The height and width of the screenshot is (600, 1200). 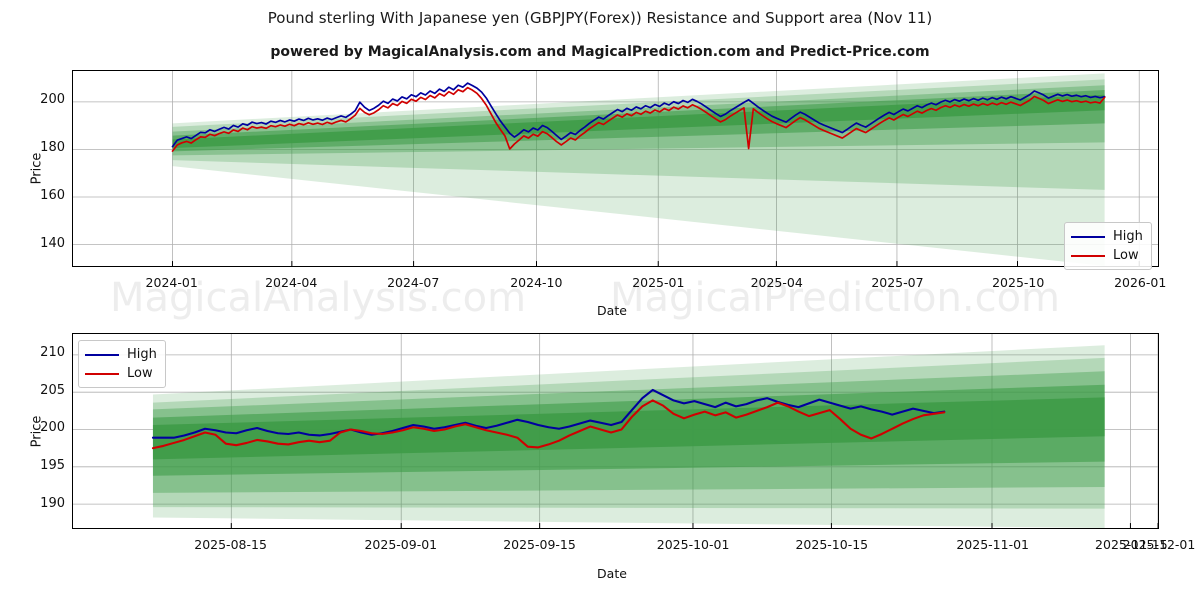 What do you see at coordinates (897, 282) in the screenshot?
I see `x-tick-label: 2025-07` at bounding box center [897, 282].